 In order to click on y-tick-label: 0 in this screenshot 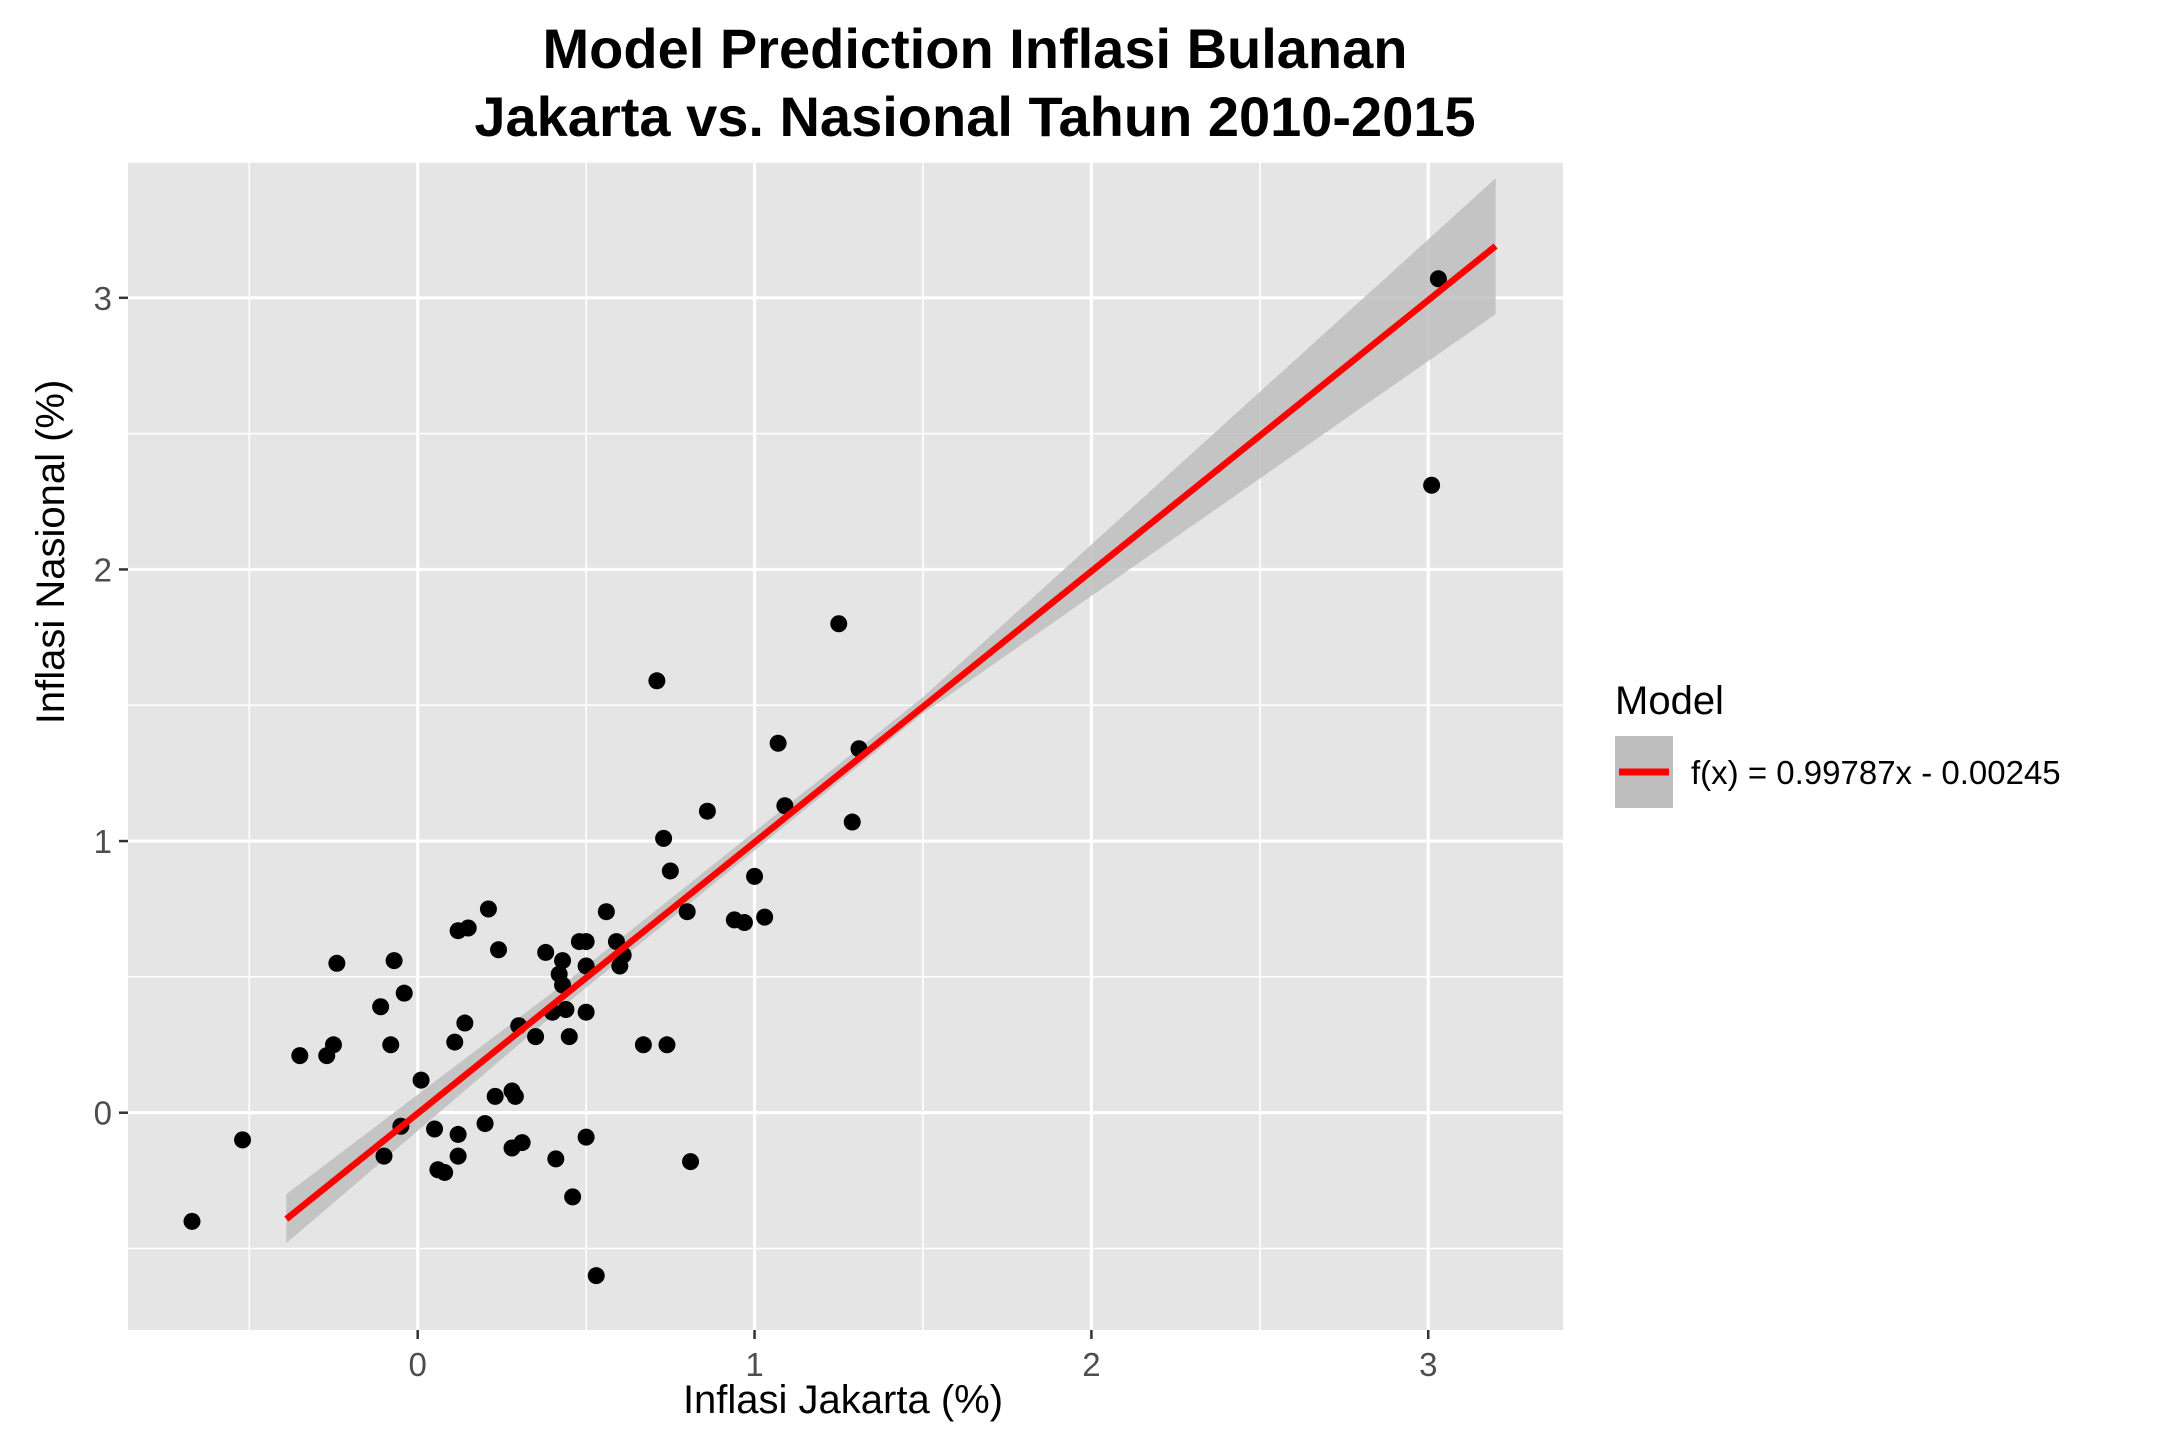, I will do `click(103, 1113)`.